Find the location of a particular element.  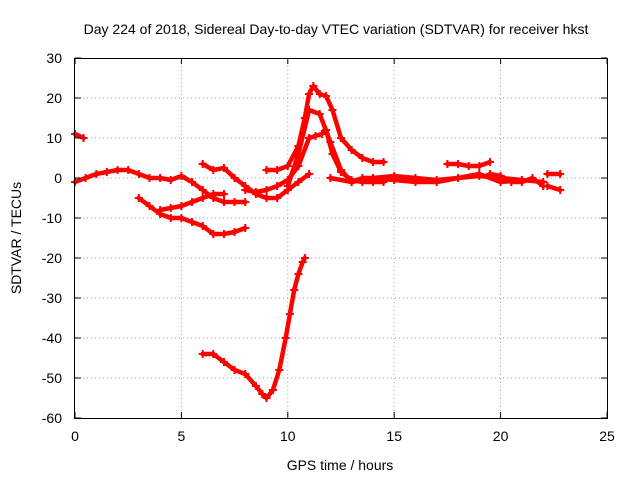

x-tick-label: 20 is located at coordinates (501, 436).